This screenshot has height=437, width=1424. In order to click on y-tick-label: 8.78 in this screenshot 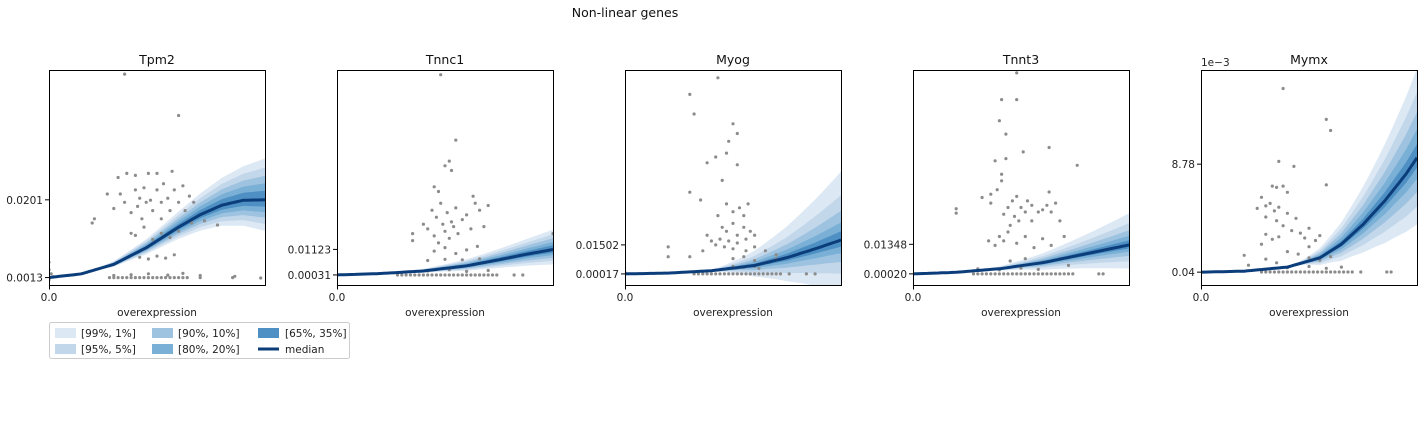, I will do `click(1183, 165)`.